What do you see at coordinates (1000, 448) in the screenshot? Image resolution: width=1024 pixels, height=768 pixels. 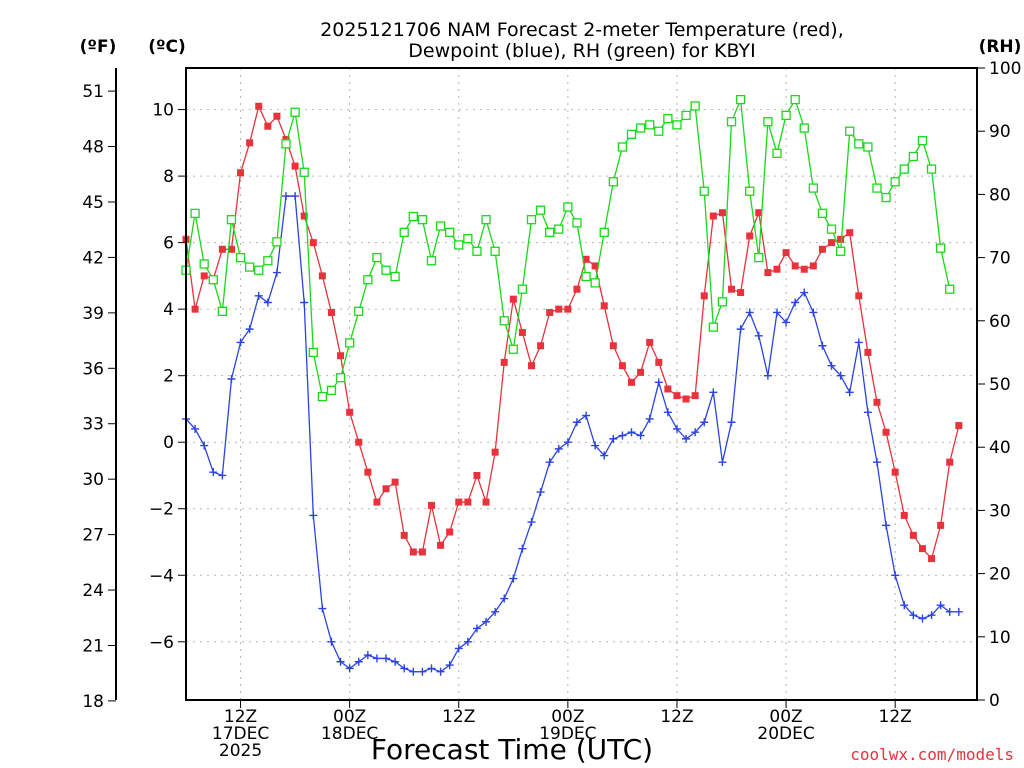 I see `rh-tick-label: 40` at bounding box center [1000, 448].